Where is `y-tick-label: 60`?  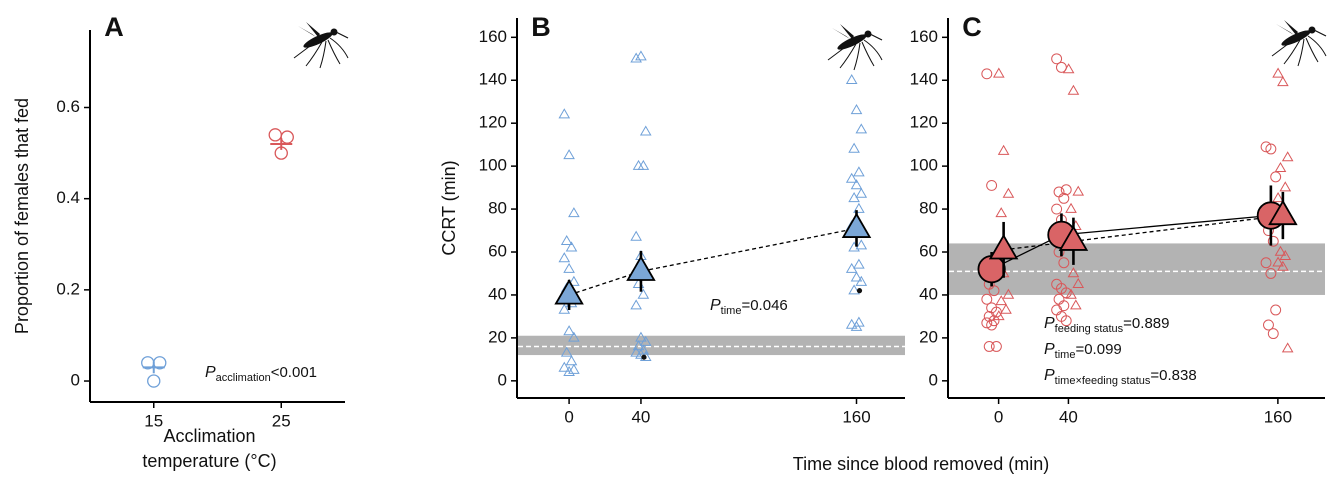 y-tick-label: 60 is located at coordinates (928, 250).